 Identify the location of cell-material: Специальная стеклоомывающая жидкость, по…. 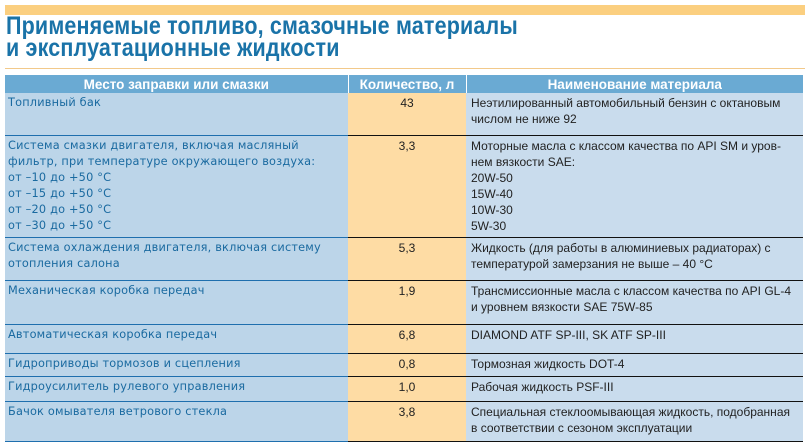
(634, 421).